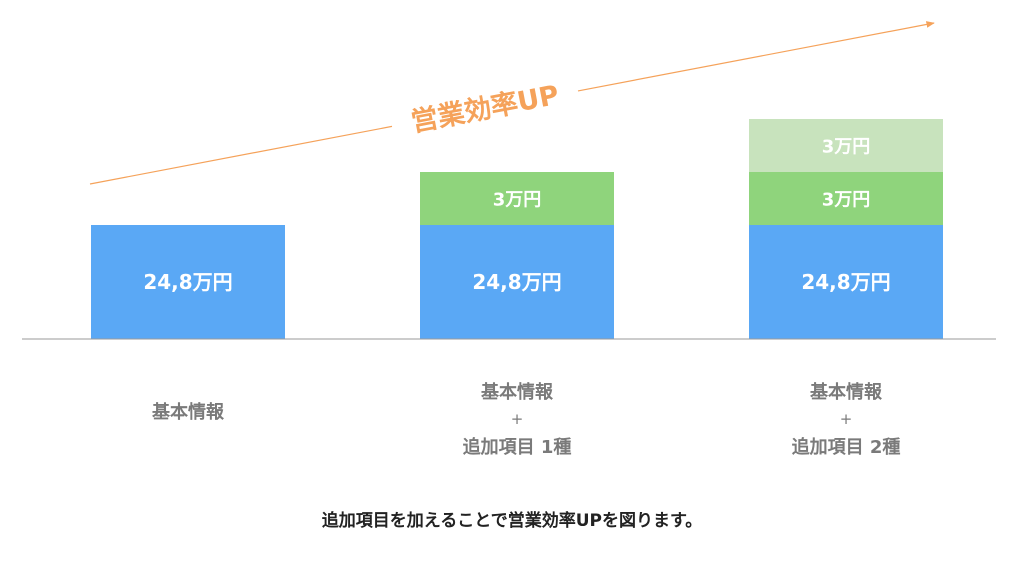  Describe the element at coordinates (846, 447) in the screenshot. I see `category-label: 追加項目 2種` at that location.